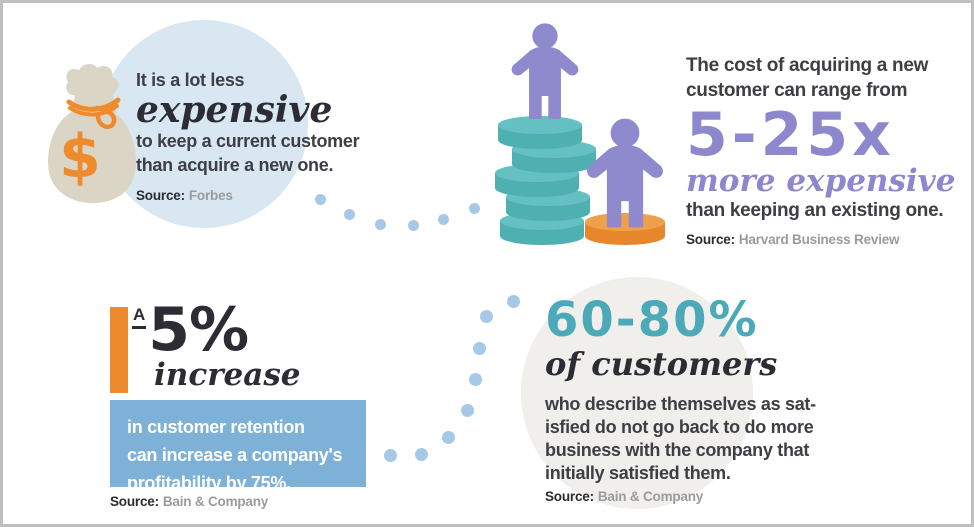  I want to click on coin-stack-illustration, so click(580, 133).